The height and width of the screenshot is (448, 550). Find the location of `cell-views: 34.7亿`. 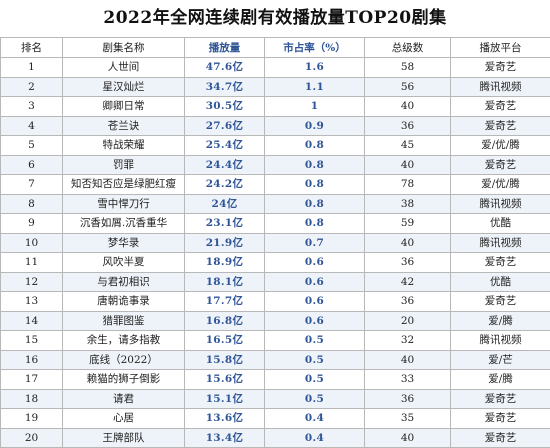

cell-views: 34.7亿 is located at coordinates (225, 87).